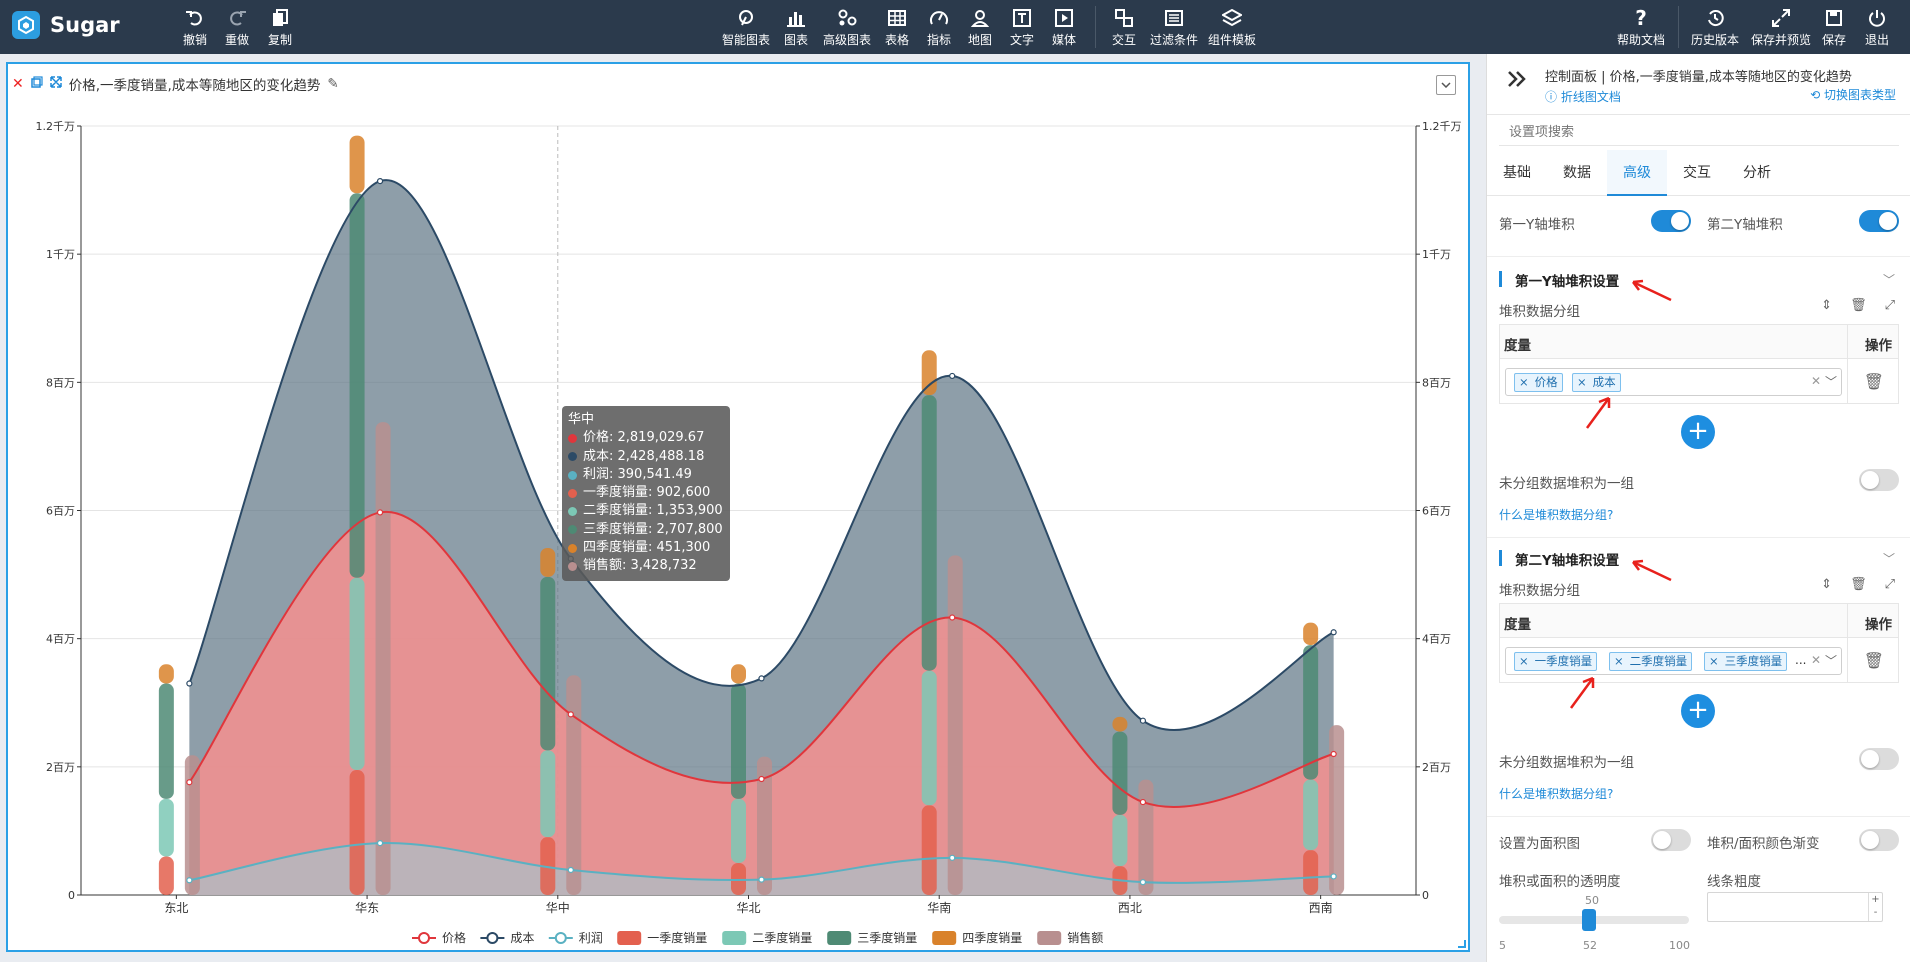  Describe the element at coordinates (1671, 840) in the screenshot. I see `area-chart-toggle` at that location.